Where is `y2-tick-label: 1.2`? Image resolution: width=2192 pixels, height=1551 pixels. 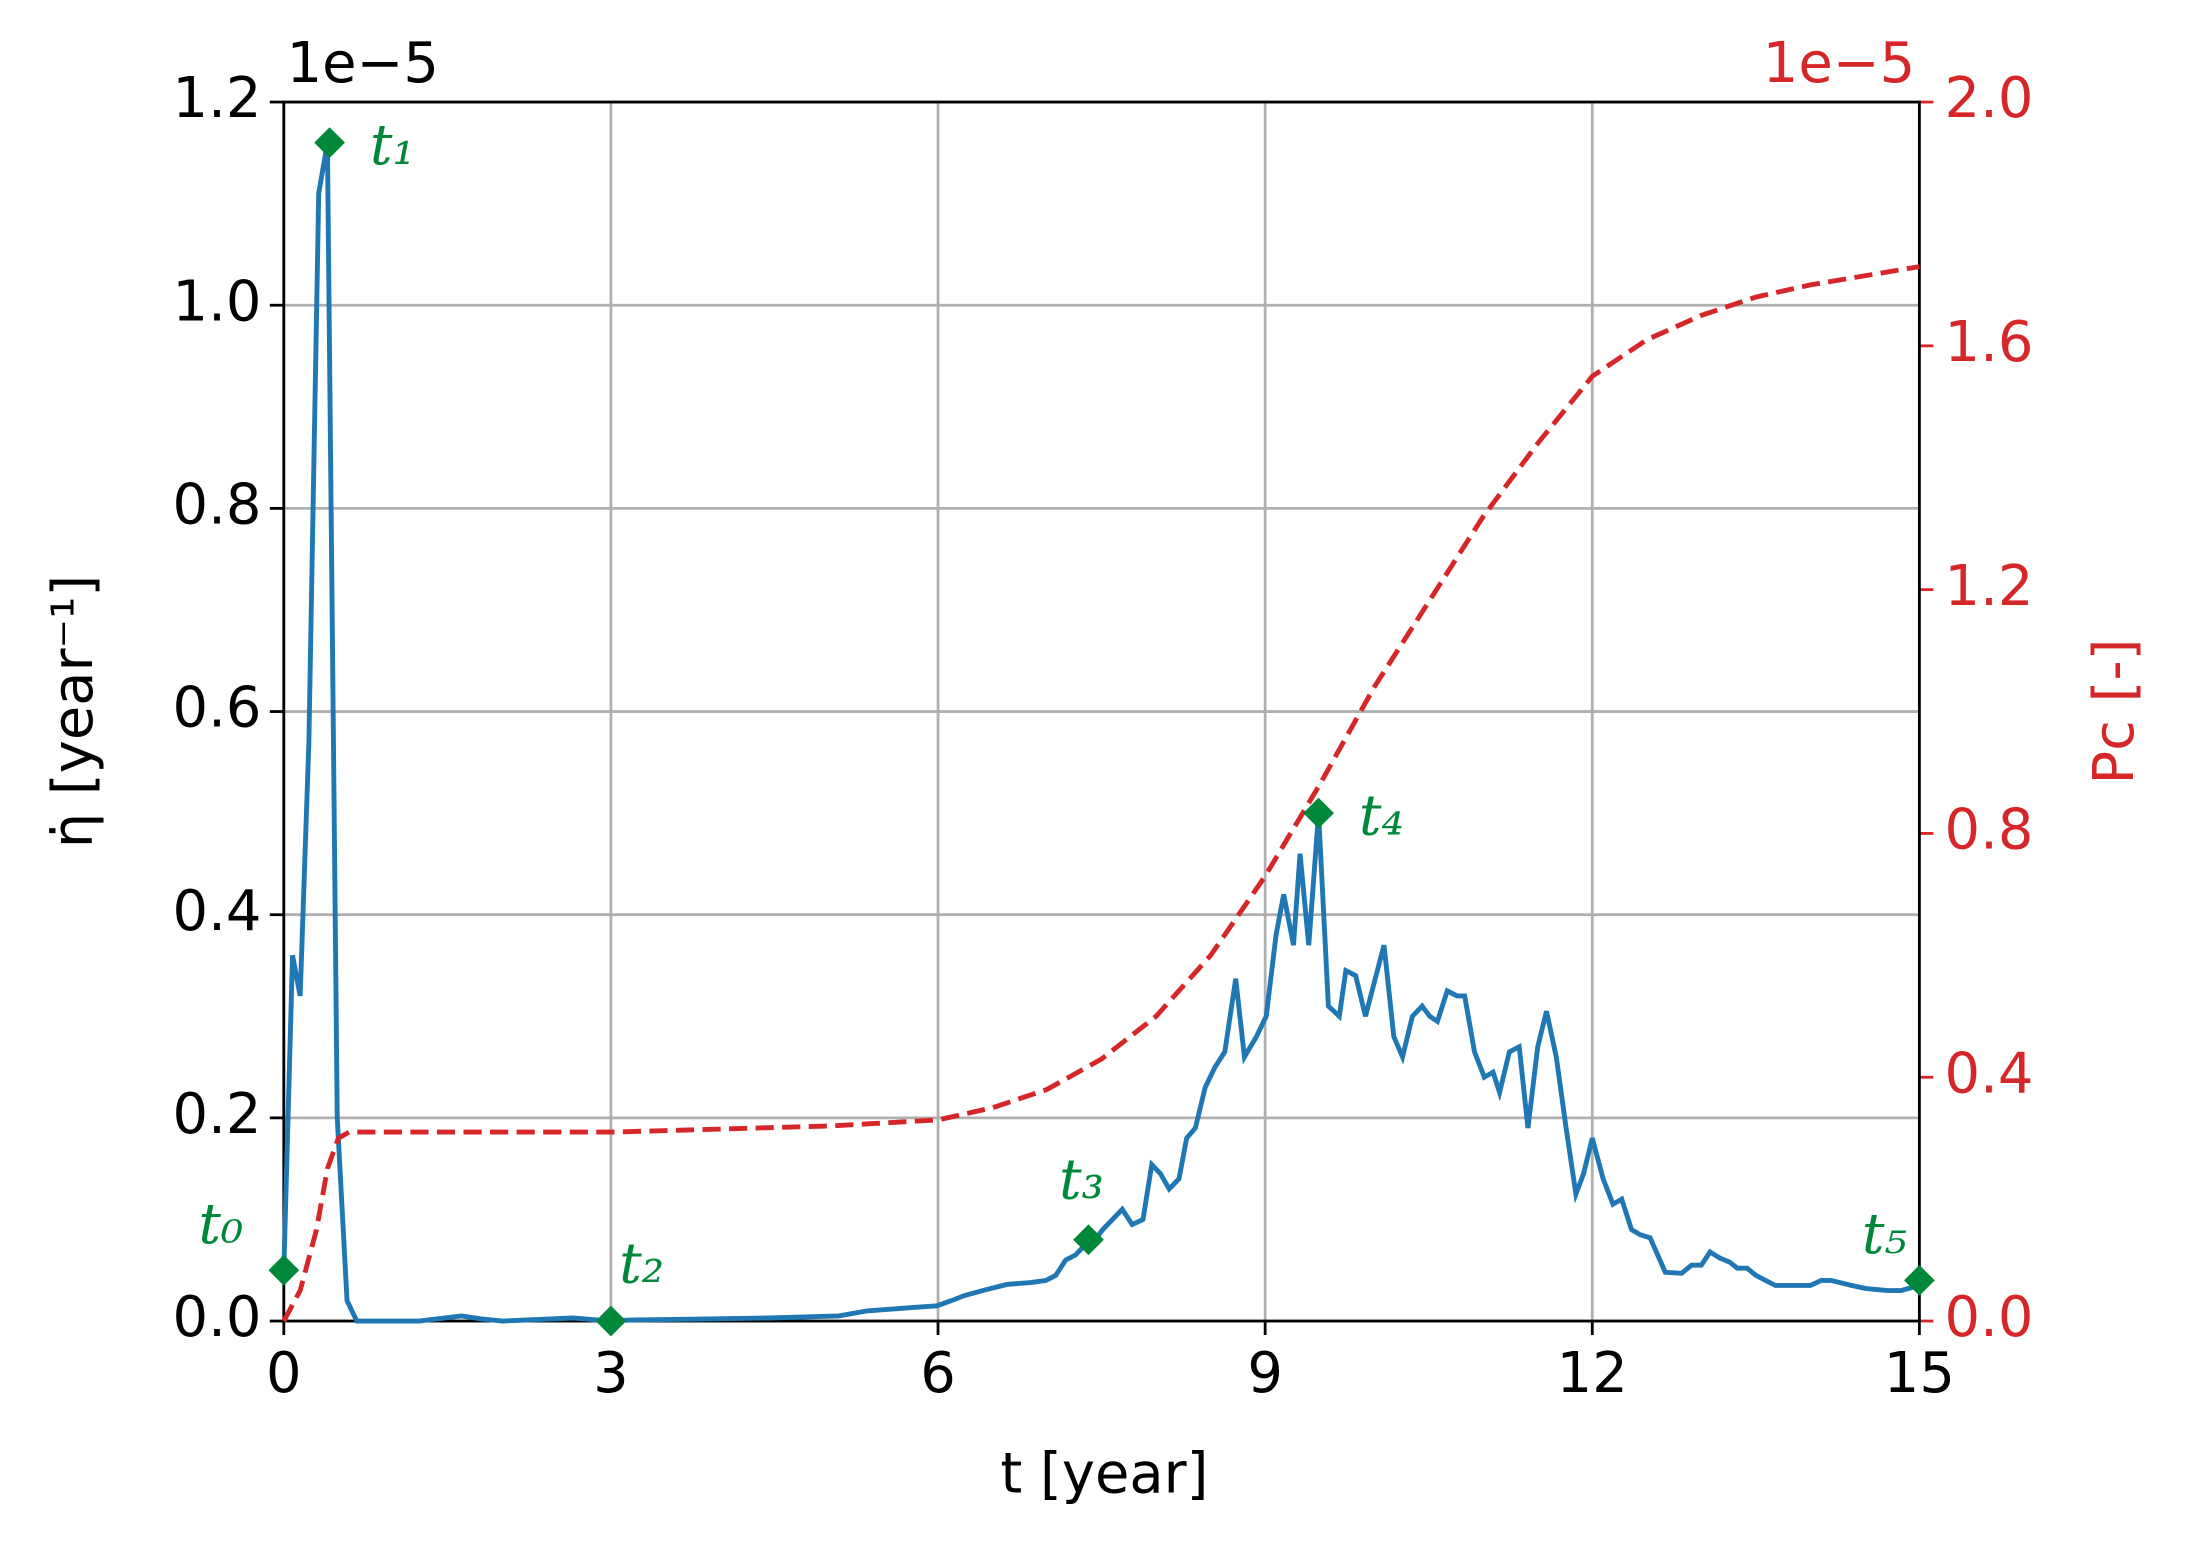
y2-tick-label: 1.2 is located at coordinates (1989, 586).